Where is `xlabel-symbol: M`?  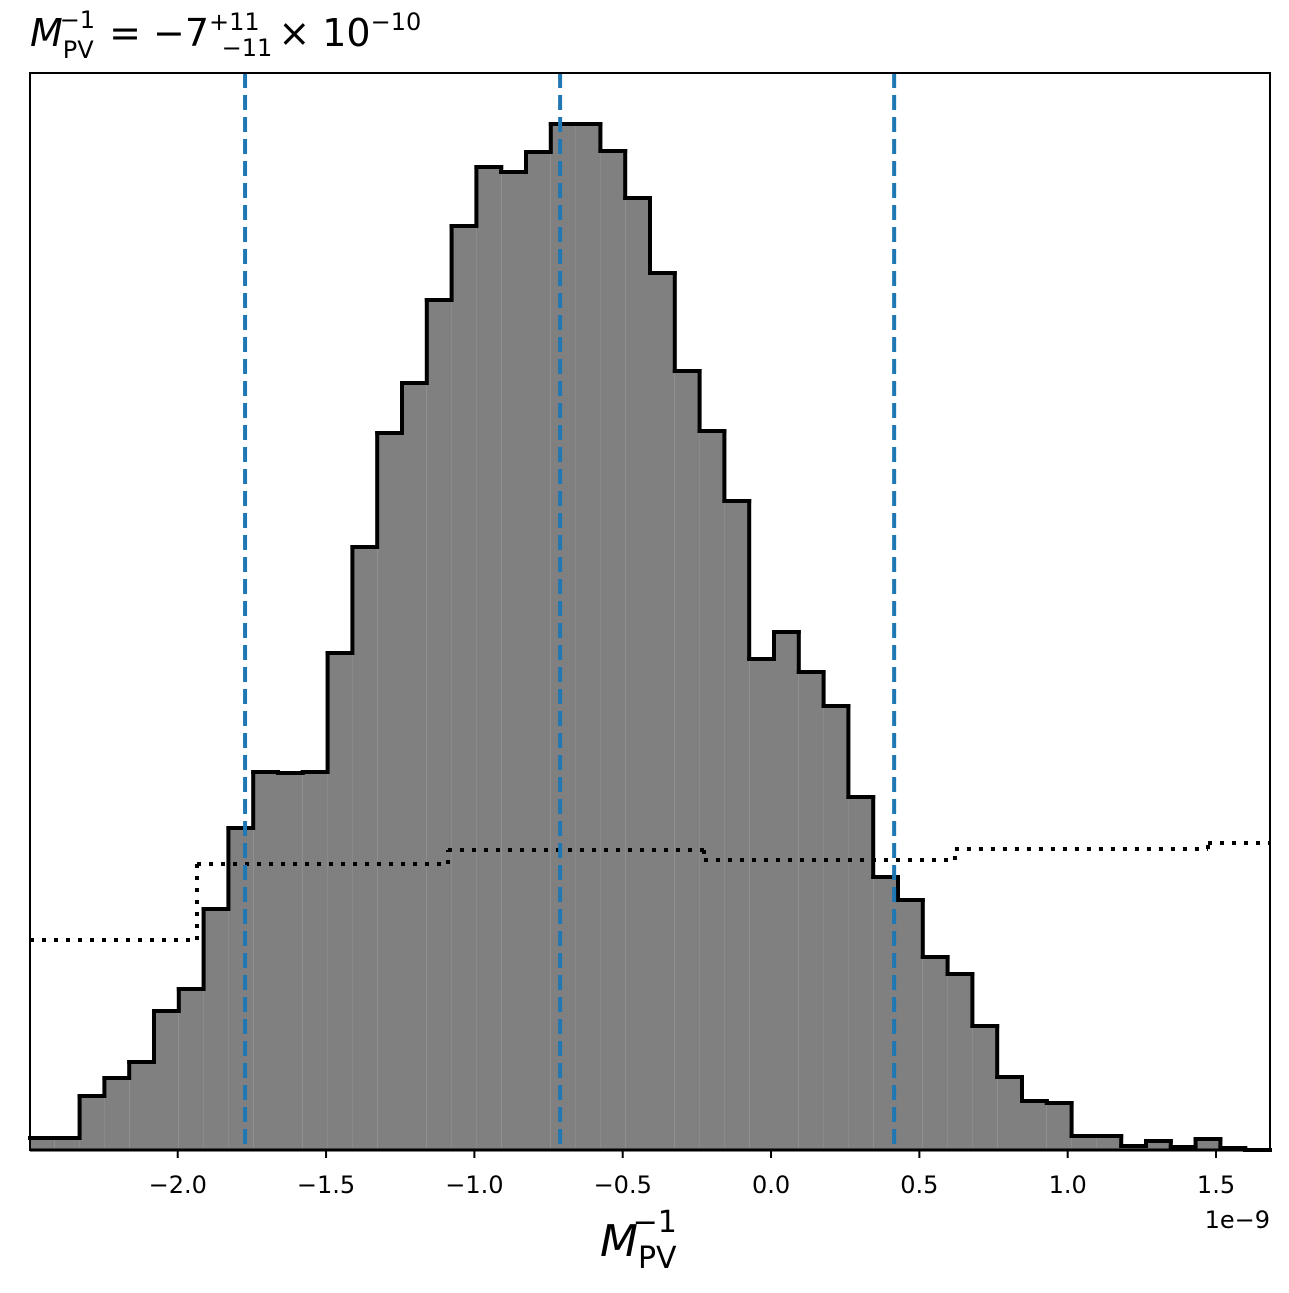
xlabel-symbol: M is located at coordinates (619, 1241).